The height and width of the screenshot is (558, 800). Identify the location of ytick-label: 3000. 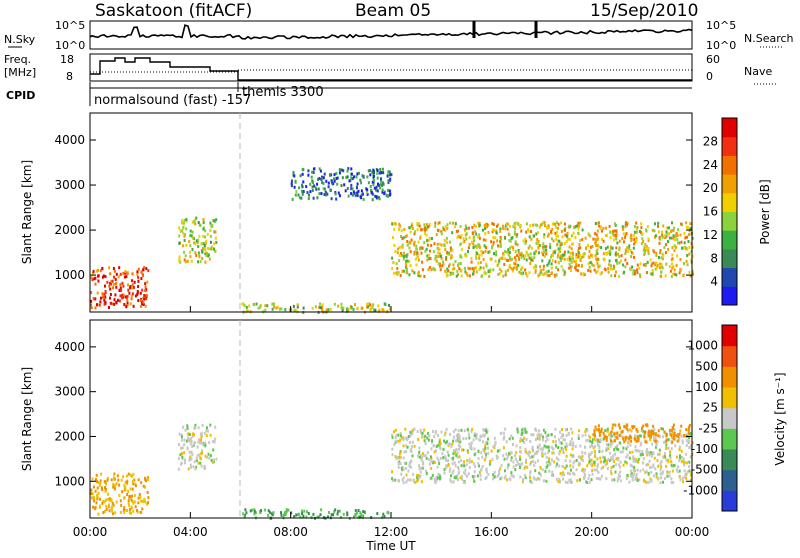
(69, 185).